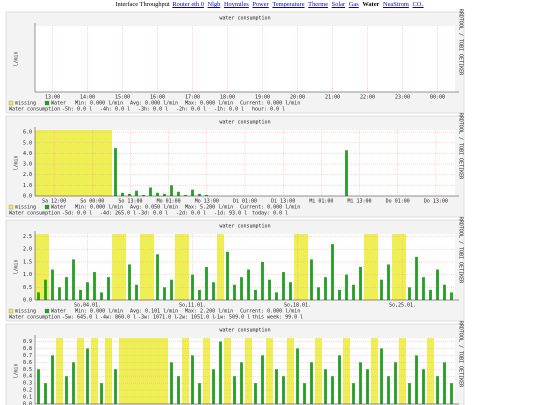  Describe the element at coordinates (118, 318) in the screenshot. I see `total: -4w: 860.0 l` at that location.